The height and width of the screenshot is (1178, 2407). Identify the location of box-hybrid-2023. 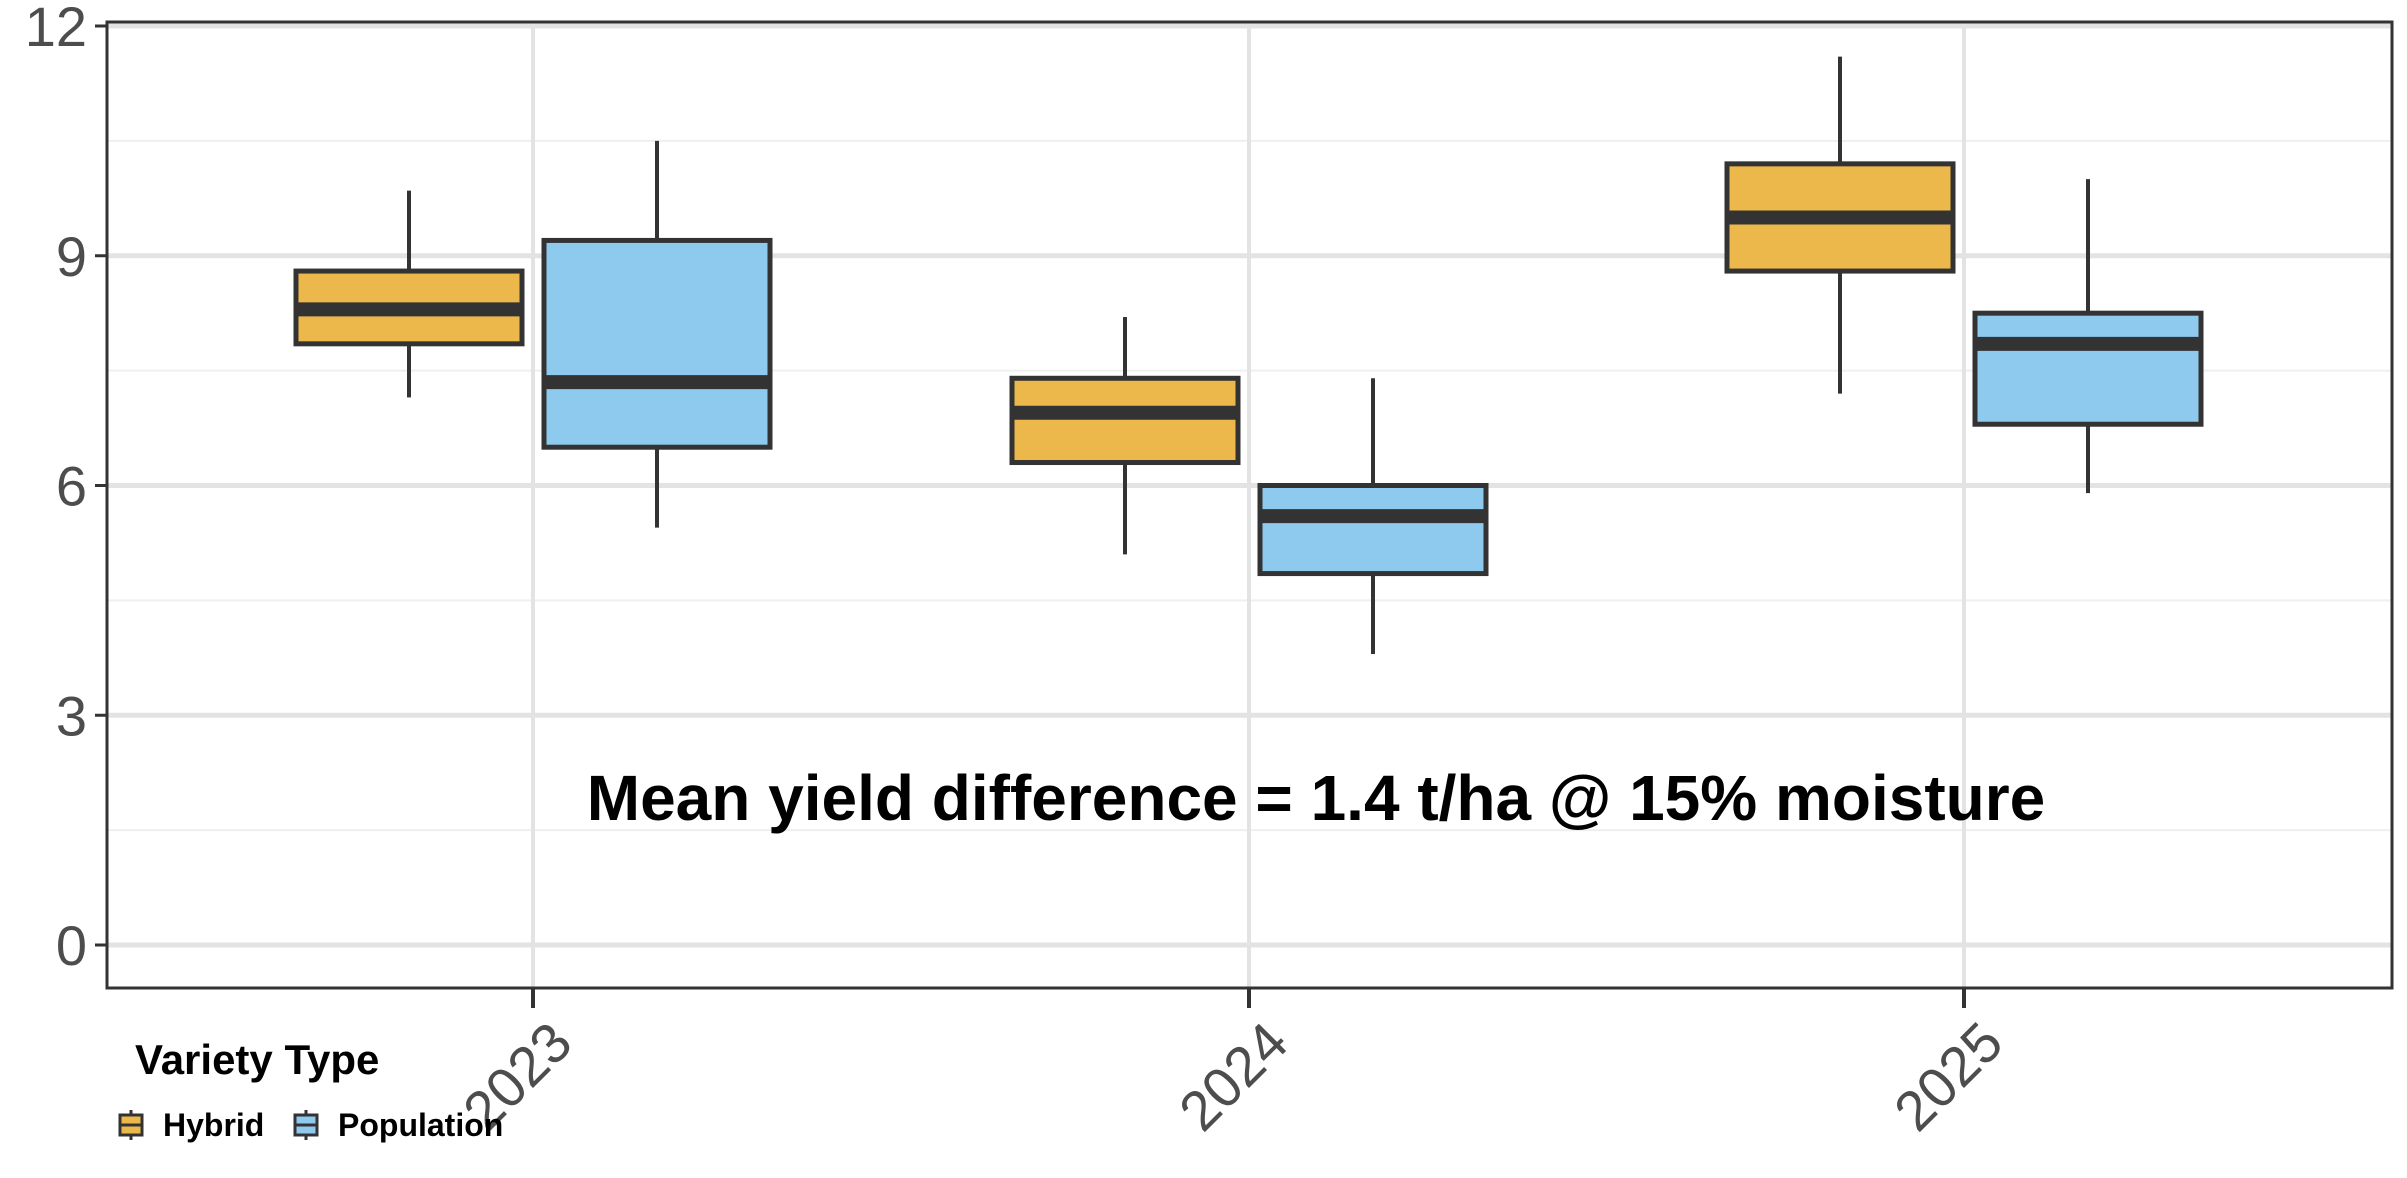
(409, 294).